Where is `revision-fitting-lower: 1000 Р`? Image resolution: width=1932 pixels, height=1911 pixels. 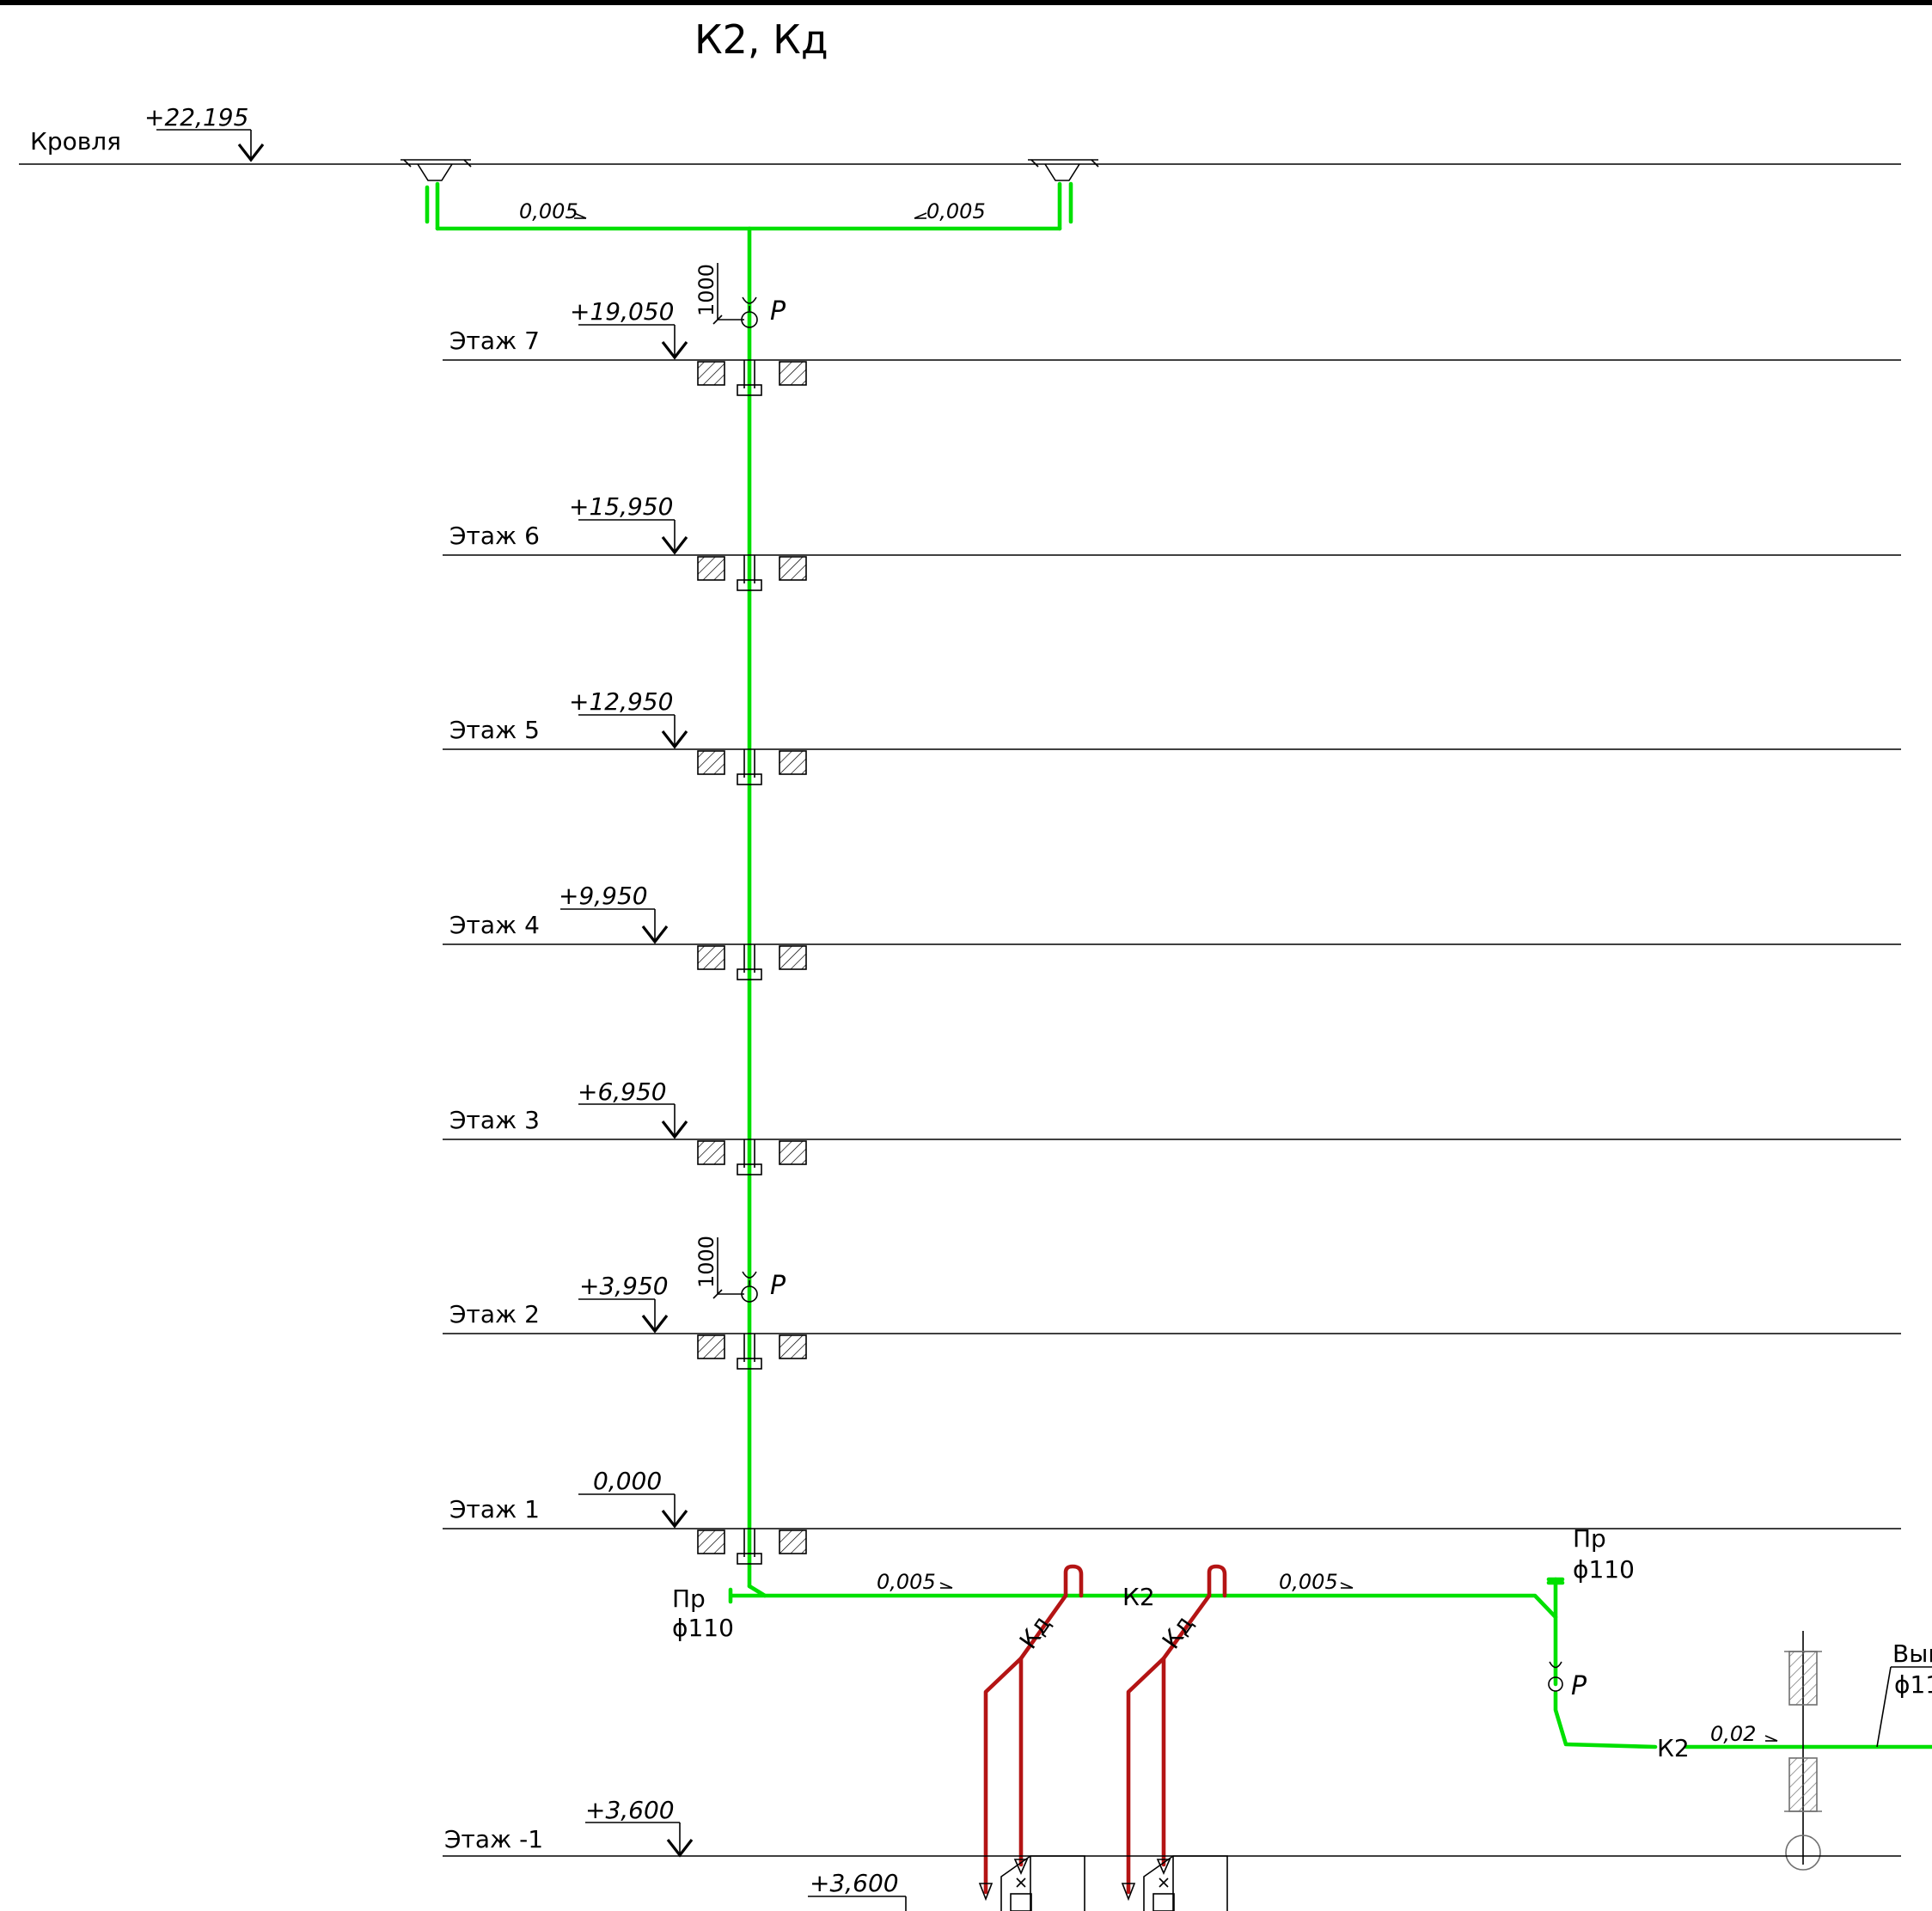
revision-fitting-lower: 1000 Р is located at coordinates (740, 1269).